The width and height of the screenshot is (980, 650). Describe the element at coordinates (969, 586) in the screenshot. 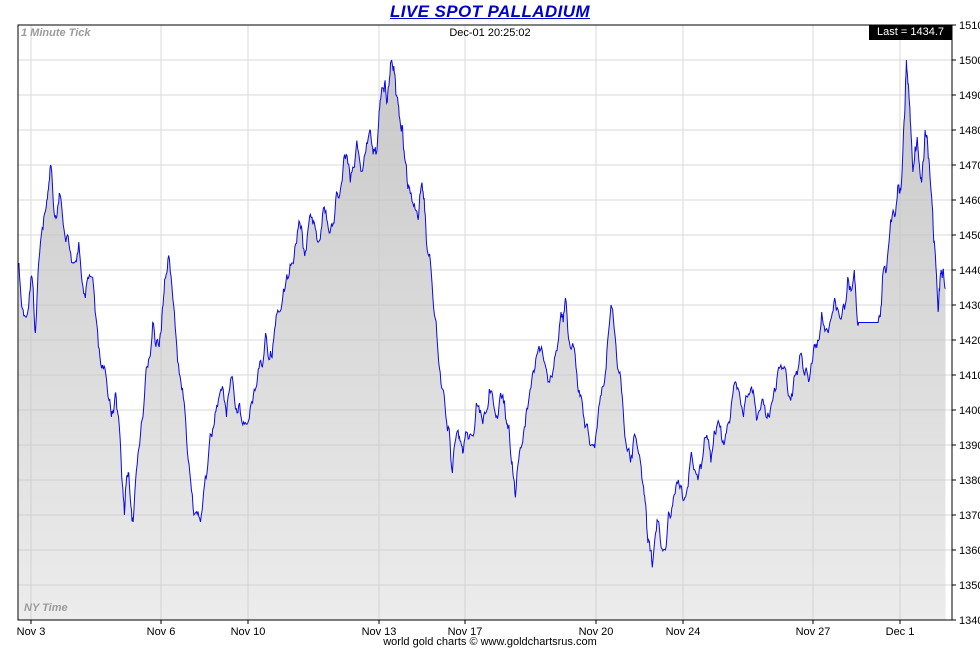

I see `svg-text: 1350` at that location.